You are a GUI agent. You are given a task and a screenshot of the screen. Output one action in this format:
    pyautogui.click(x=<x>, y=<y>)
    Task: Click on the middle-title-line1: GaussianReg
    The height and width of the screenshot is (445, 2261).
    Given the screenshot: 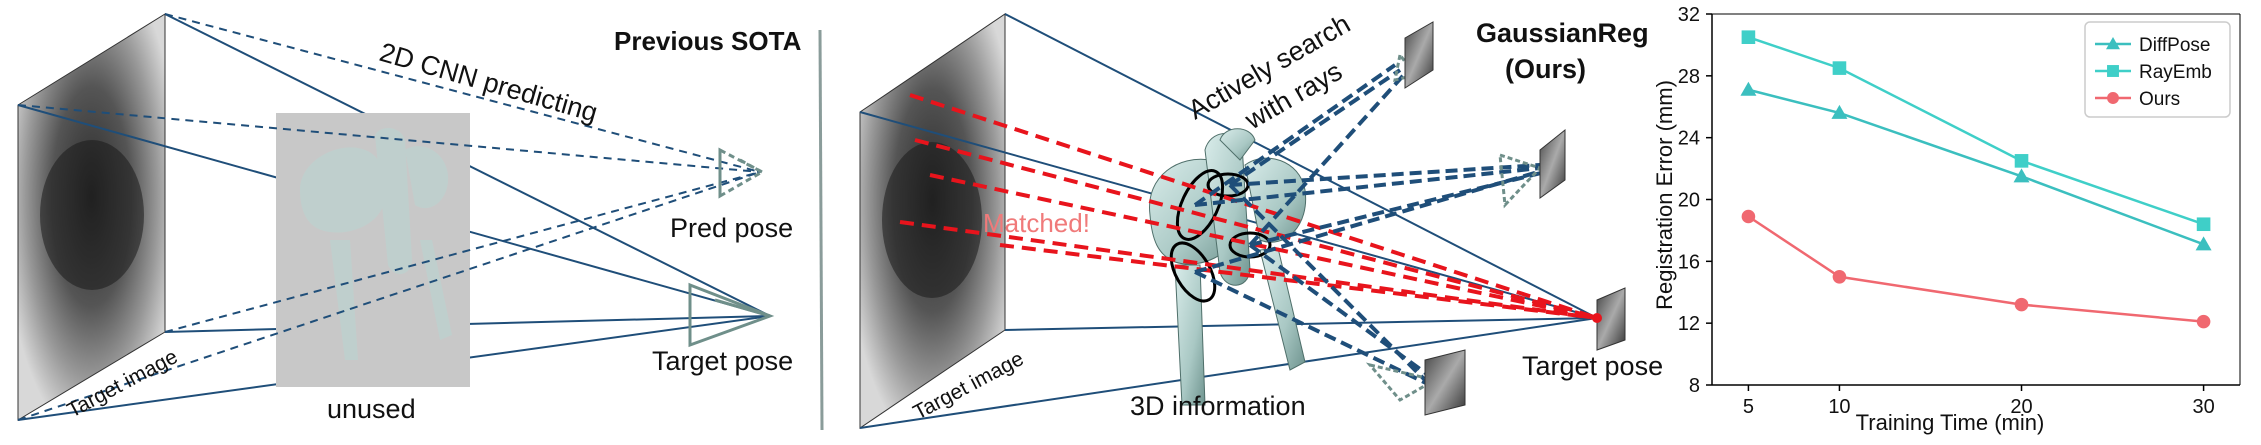 What is the action you would take?
    pyautogui.click(x=1562, y=33)
    